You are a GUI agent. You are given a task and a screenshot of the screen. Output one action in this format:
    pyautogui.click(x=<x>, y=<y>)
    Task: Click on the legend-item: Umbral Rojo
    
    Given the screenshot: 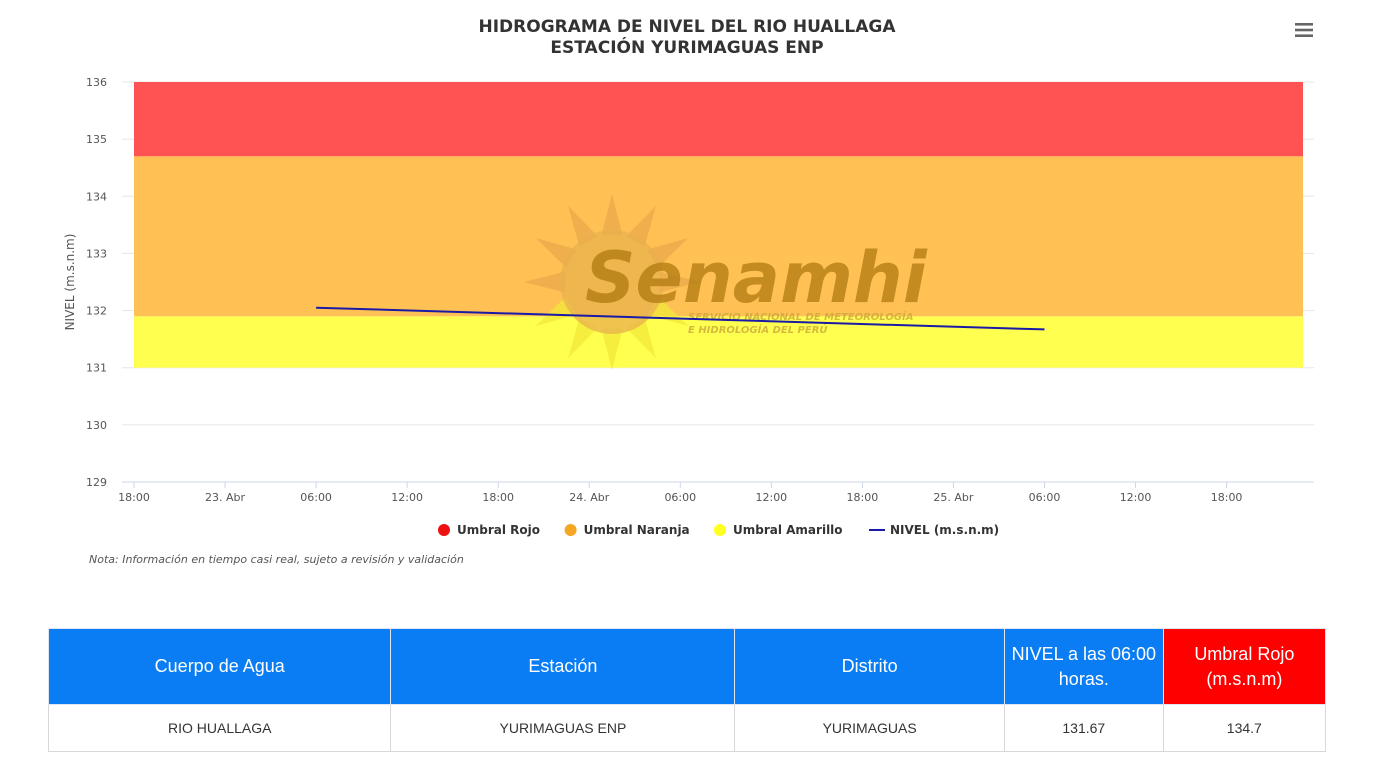 What is the action you would take?
    pyautogui.click(x=489, y=530)
    